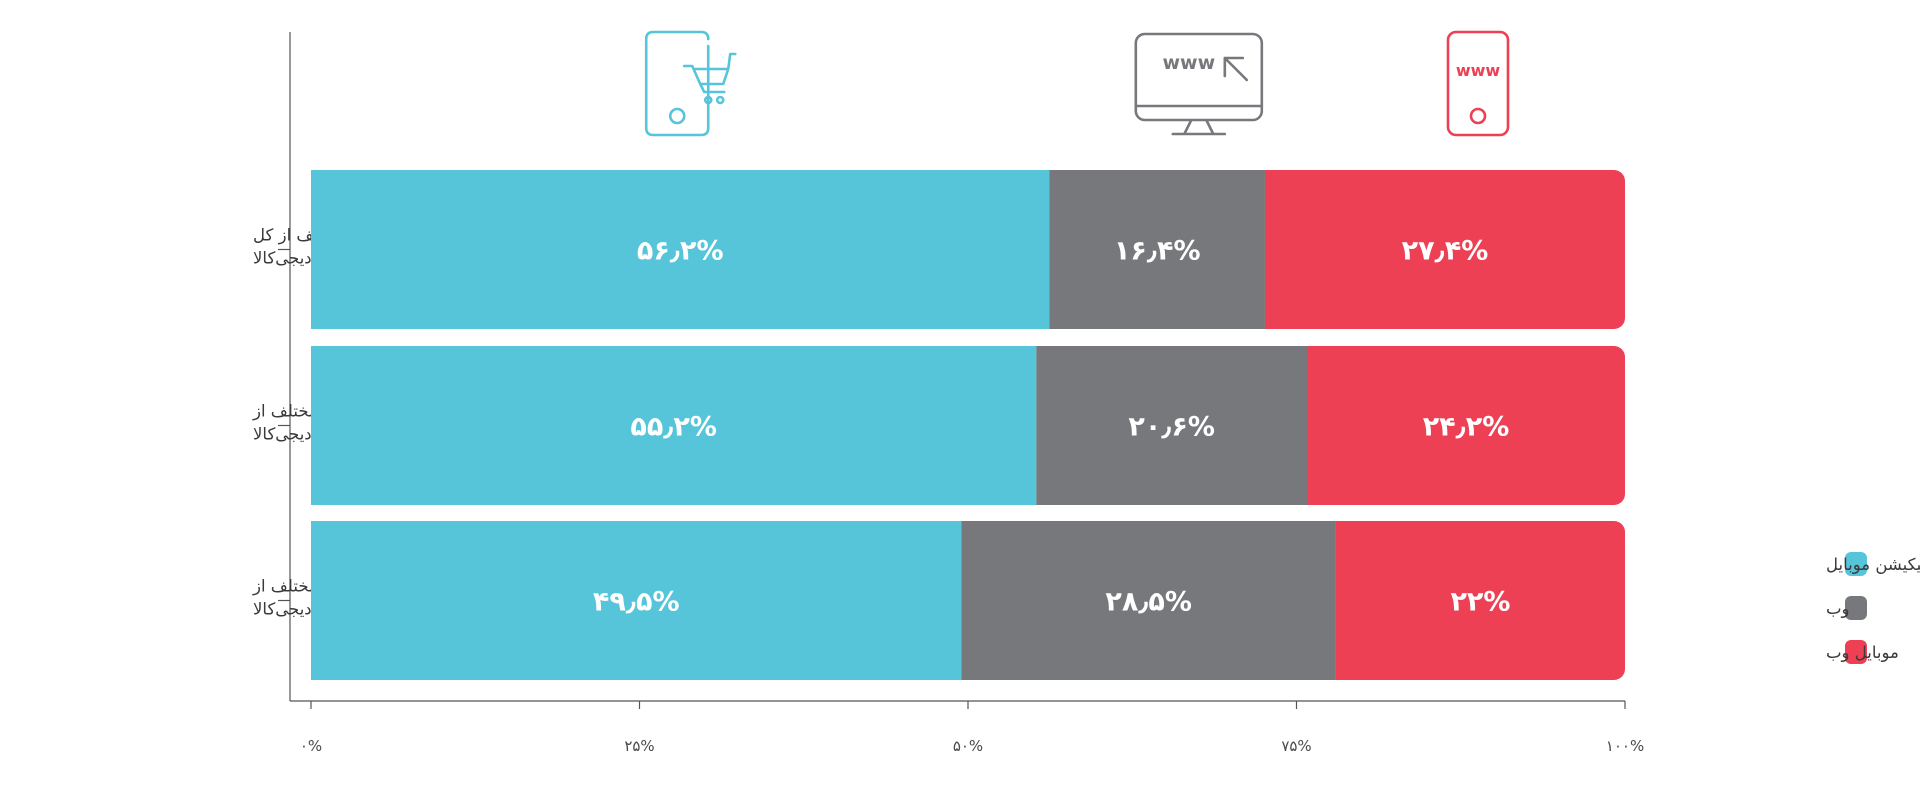 Image resolution: width=1920 pixels, height=794 pixels. What do you see at coordinates (311, 746) in the screenshot?
I see `x-tick-label: ۰%` at bounding box center [311, 746].